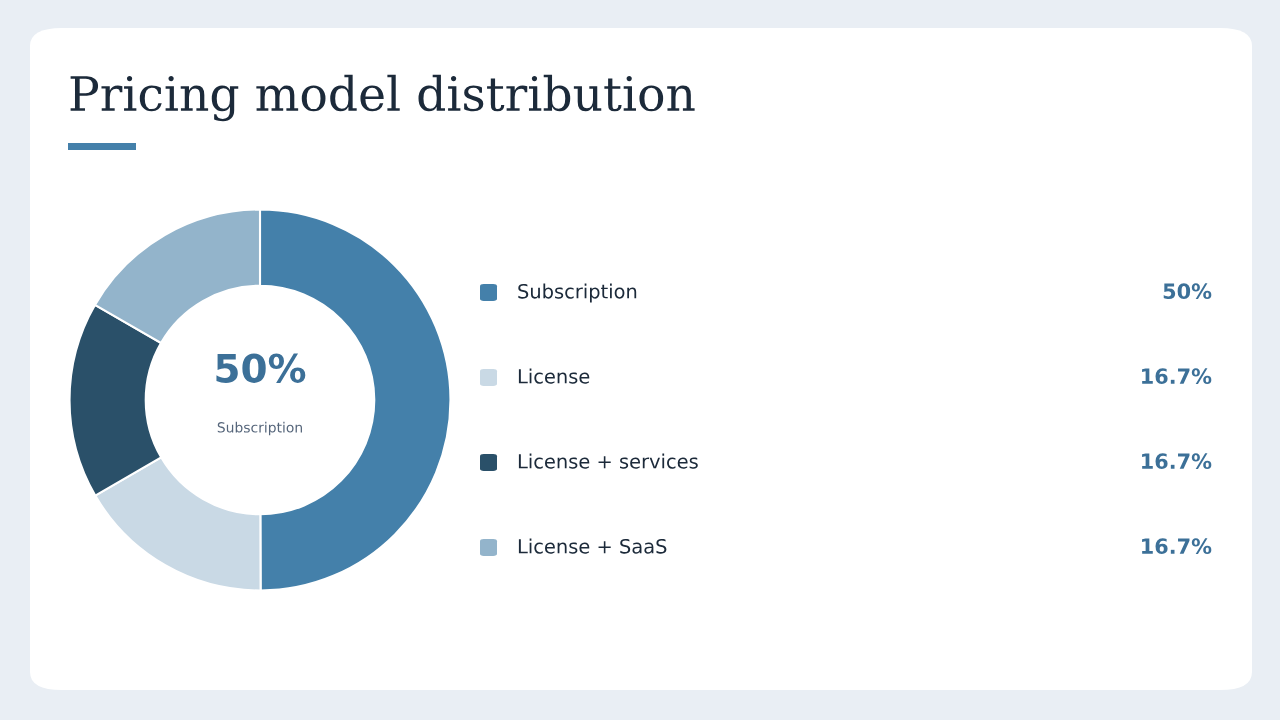 Image resolution: width=1280 pixels, height=720 pixels. What do you see at coordinates (382, 98) in the screenshot?
I see `chart-title: Pricing model distribution` at bounding box center [382, 98].